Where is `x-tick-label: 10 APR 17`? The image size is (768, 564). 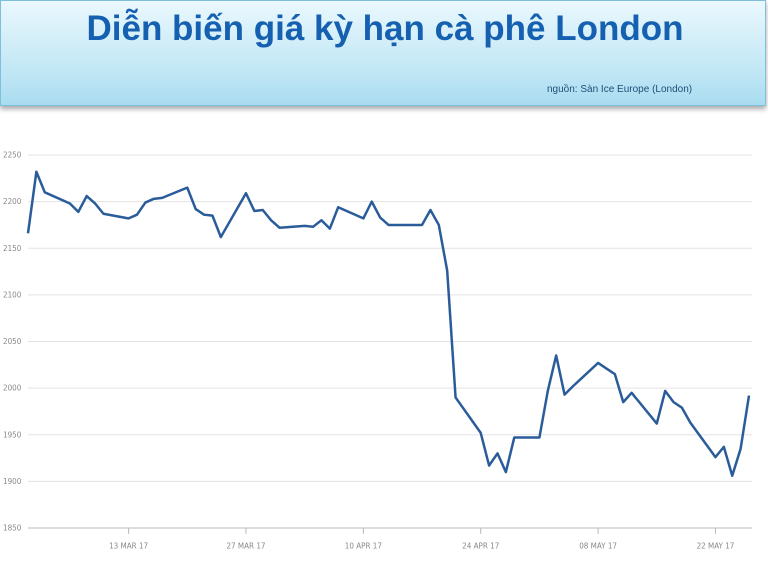 x-tick-label: 10 APR 17 is located at coordinates (363, 546).